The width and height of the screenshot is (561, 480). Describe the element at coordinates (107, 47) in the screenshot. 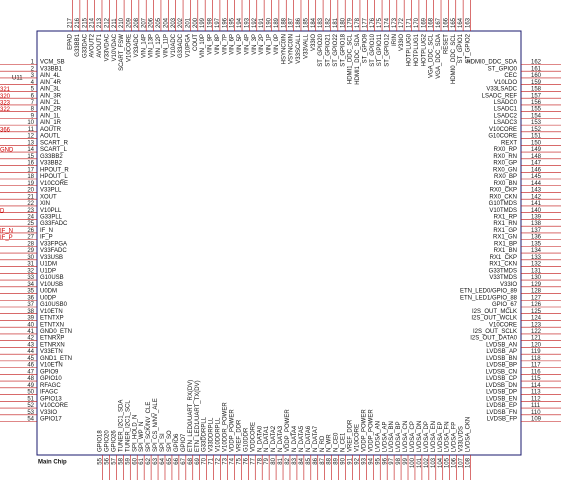

I see `pin-name: V33VDAC` at that location.